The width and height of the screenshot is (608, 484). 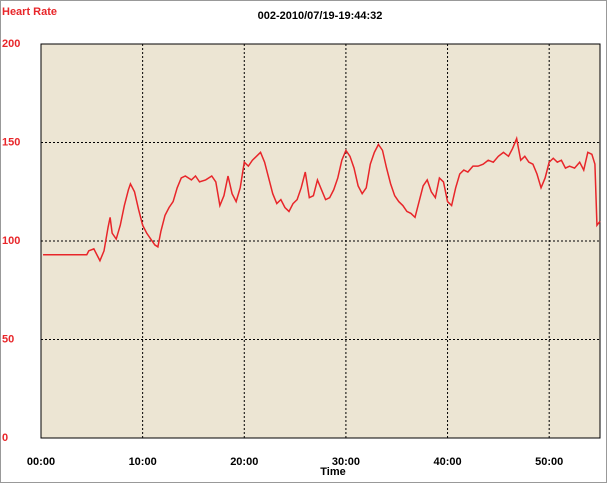 What do you see at coordinates (332, 472) in the screenshot?
I see `x-axis-label: Time` at bounding box center [332, 472].